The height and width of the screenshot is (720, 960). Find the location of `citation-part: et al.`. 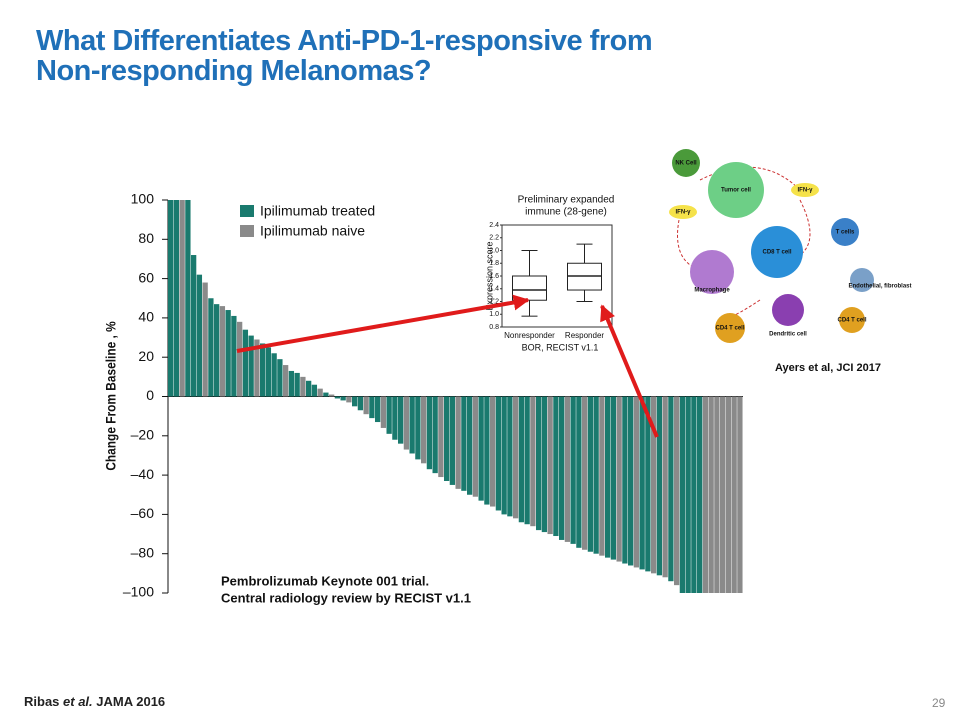

citation-part: et al. is located at coordinates (78, 701).